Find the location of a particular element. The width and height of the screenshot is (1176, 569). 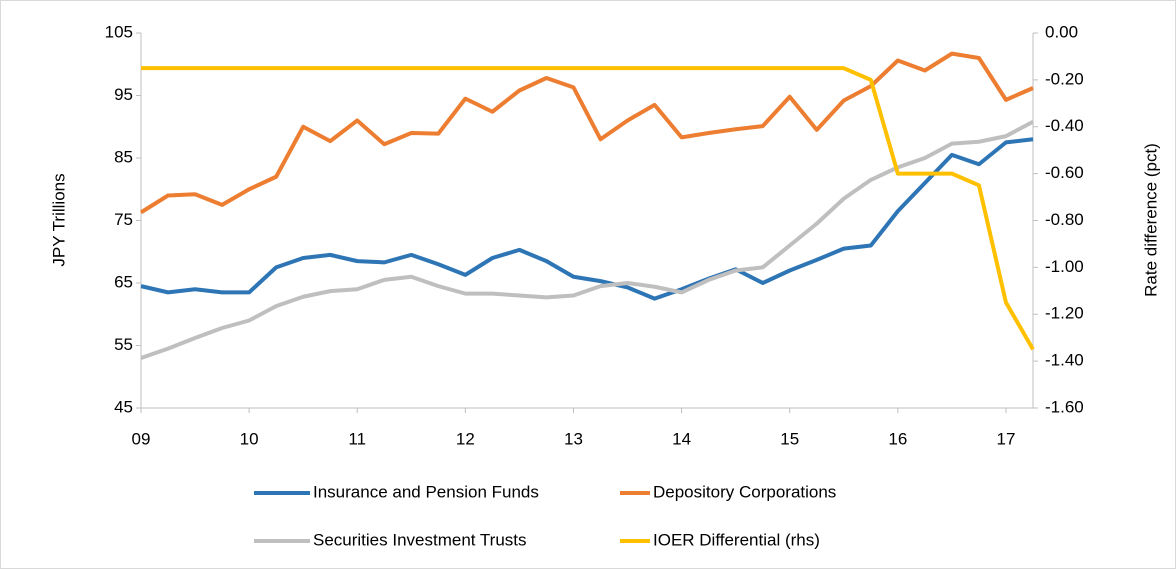

x-tick-label: 16 is located at coordinates (897, 438).